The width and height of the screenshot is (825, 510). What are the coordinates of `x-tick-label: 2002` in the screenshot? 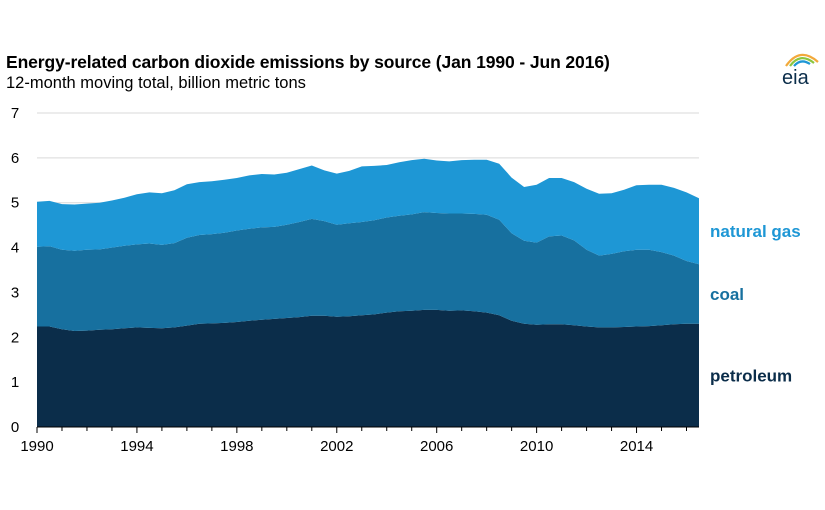 It's located at (336, 446).